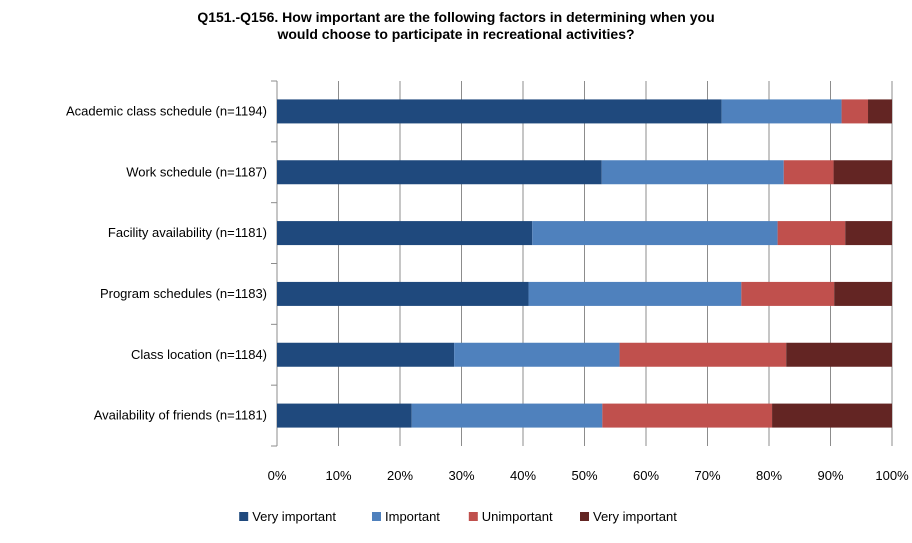 The width and height of the screenshot is (912, 543). Describe the element at coordinates (769, 475) in the screenshot. I see `x-tick-label: 80%` at that location.